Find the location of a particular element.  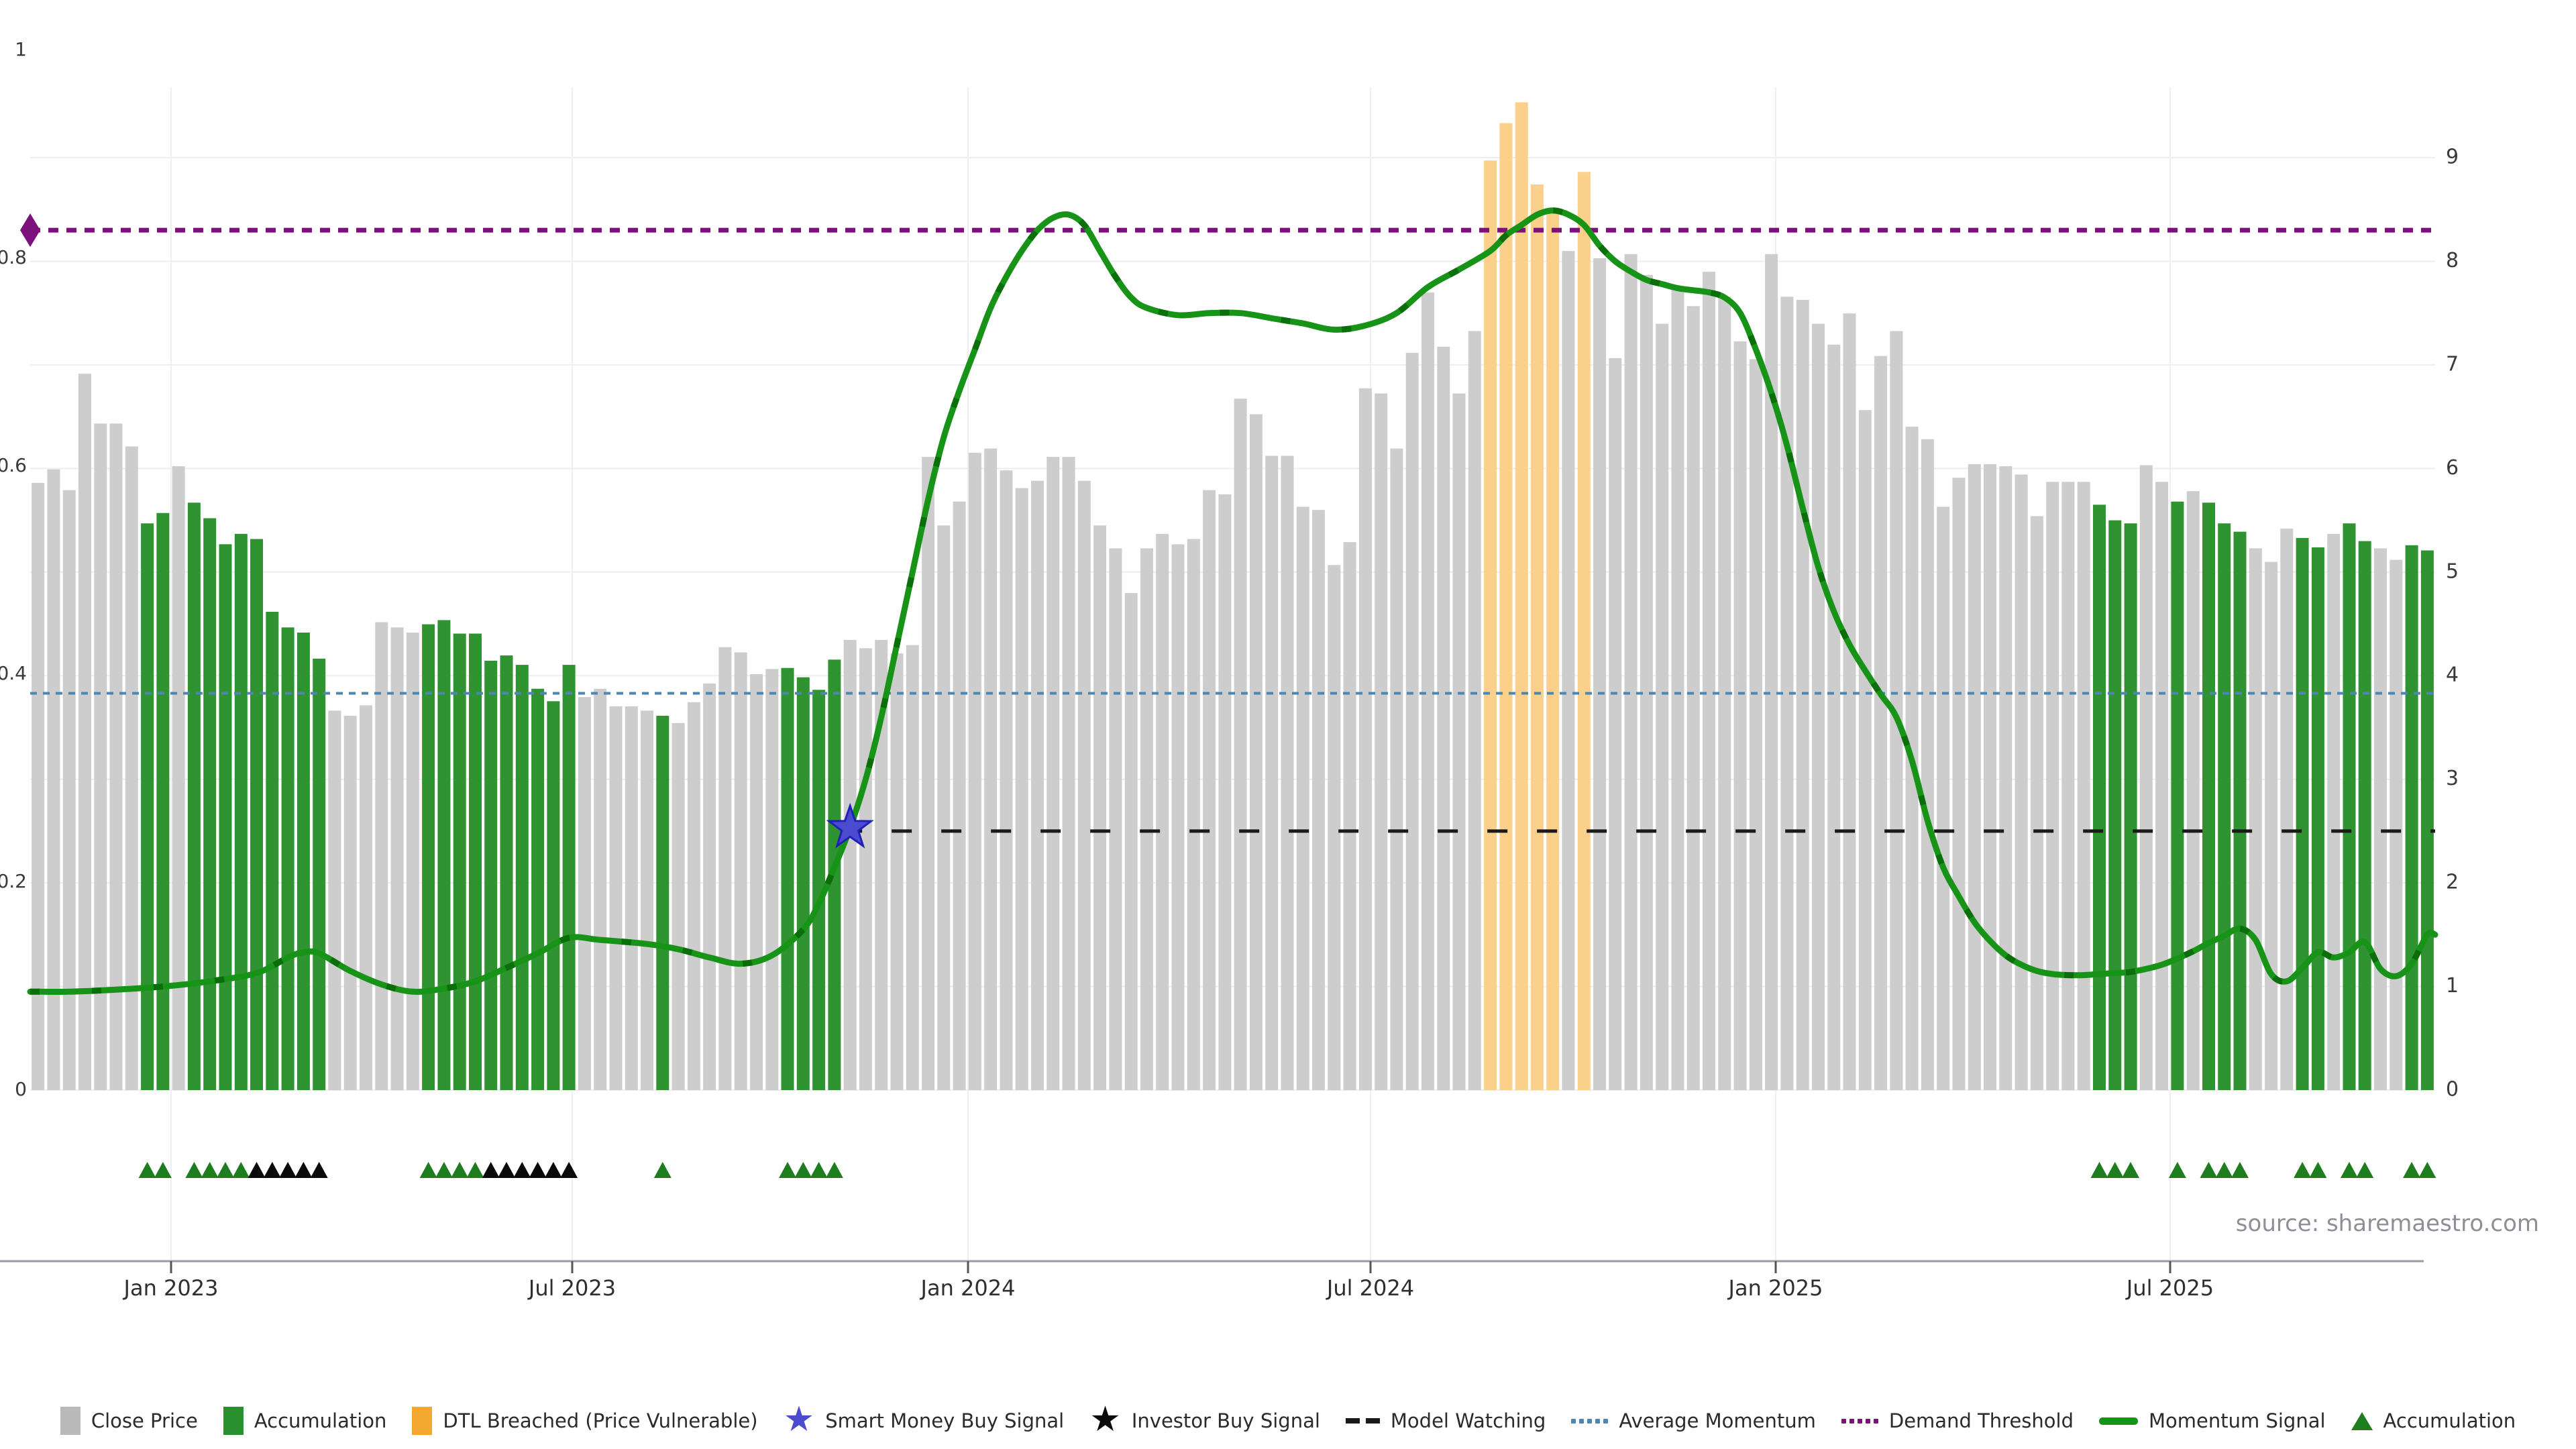

demand-threshold-diamond-marker is located at coordinates (30, 230).